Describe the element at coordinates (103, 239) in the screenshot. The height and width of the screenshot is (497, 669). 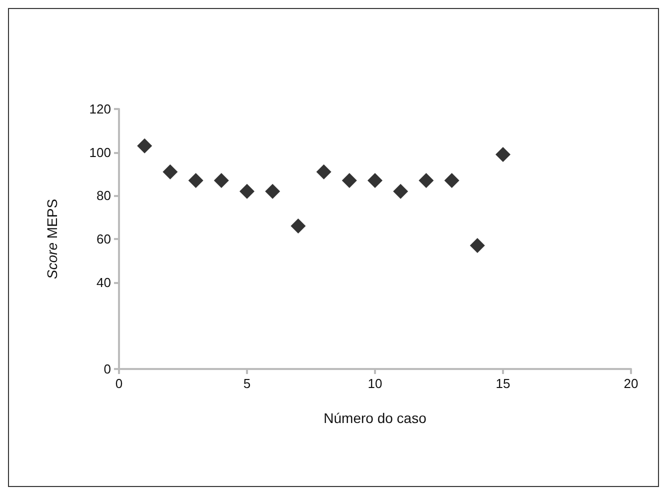
I see `y-tick-label: 60` at that location.